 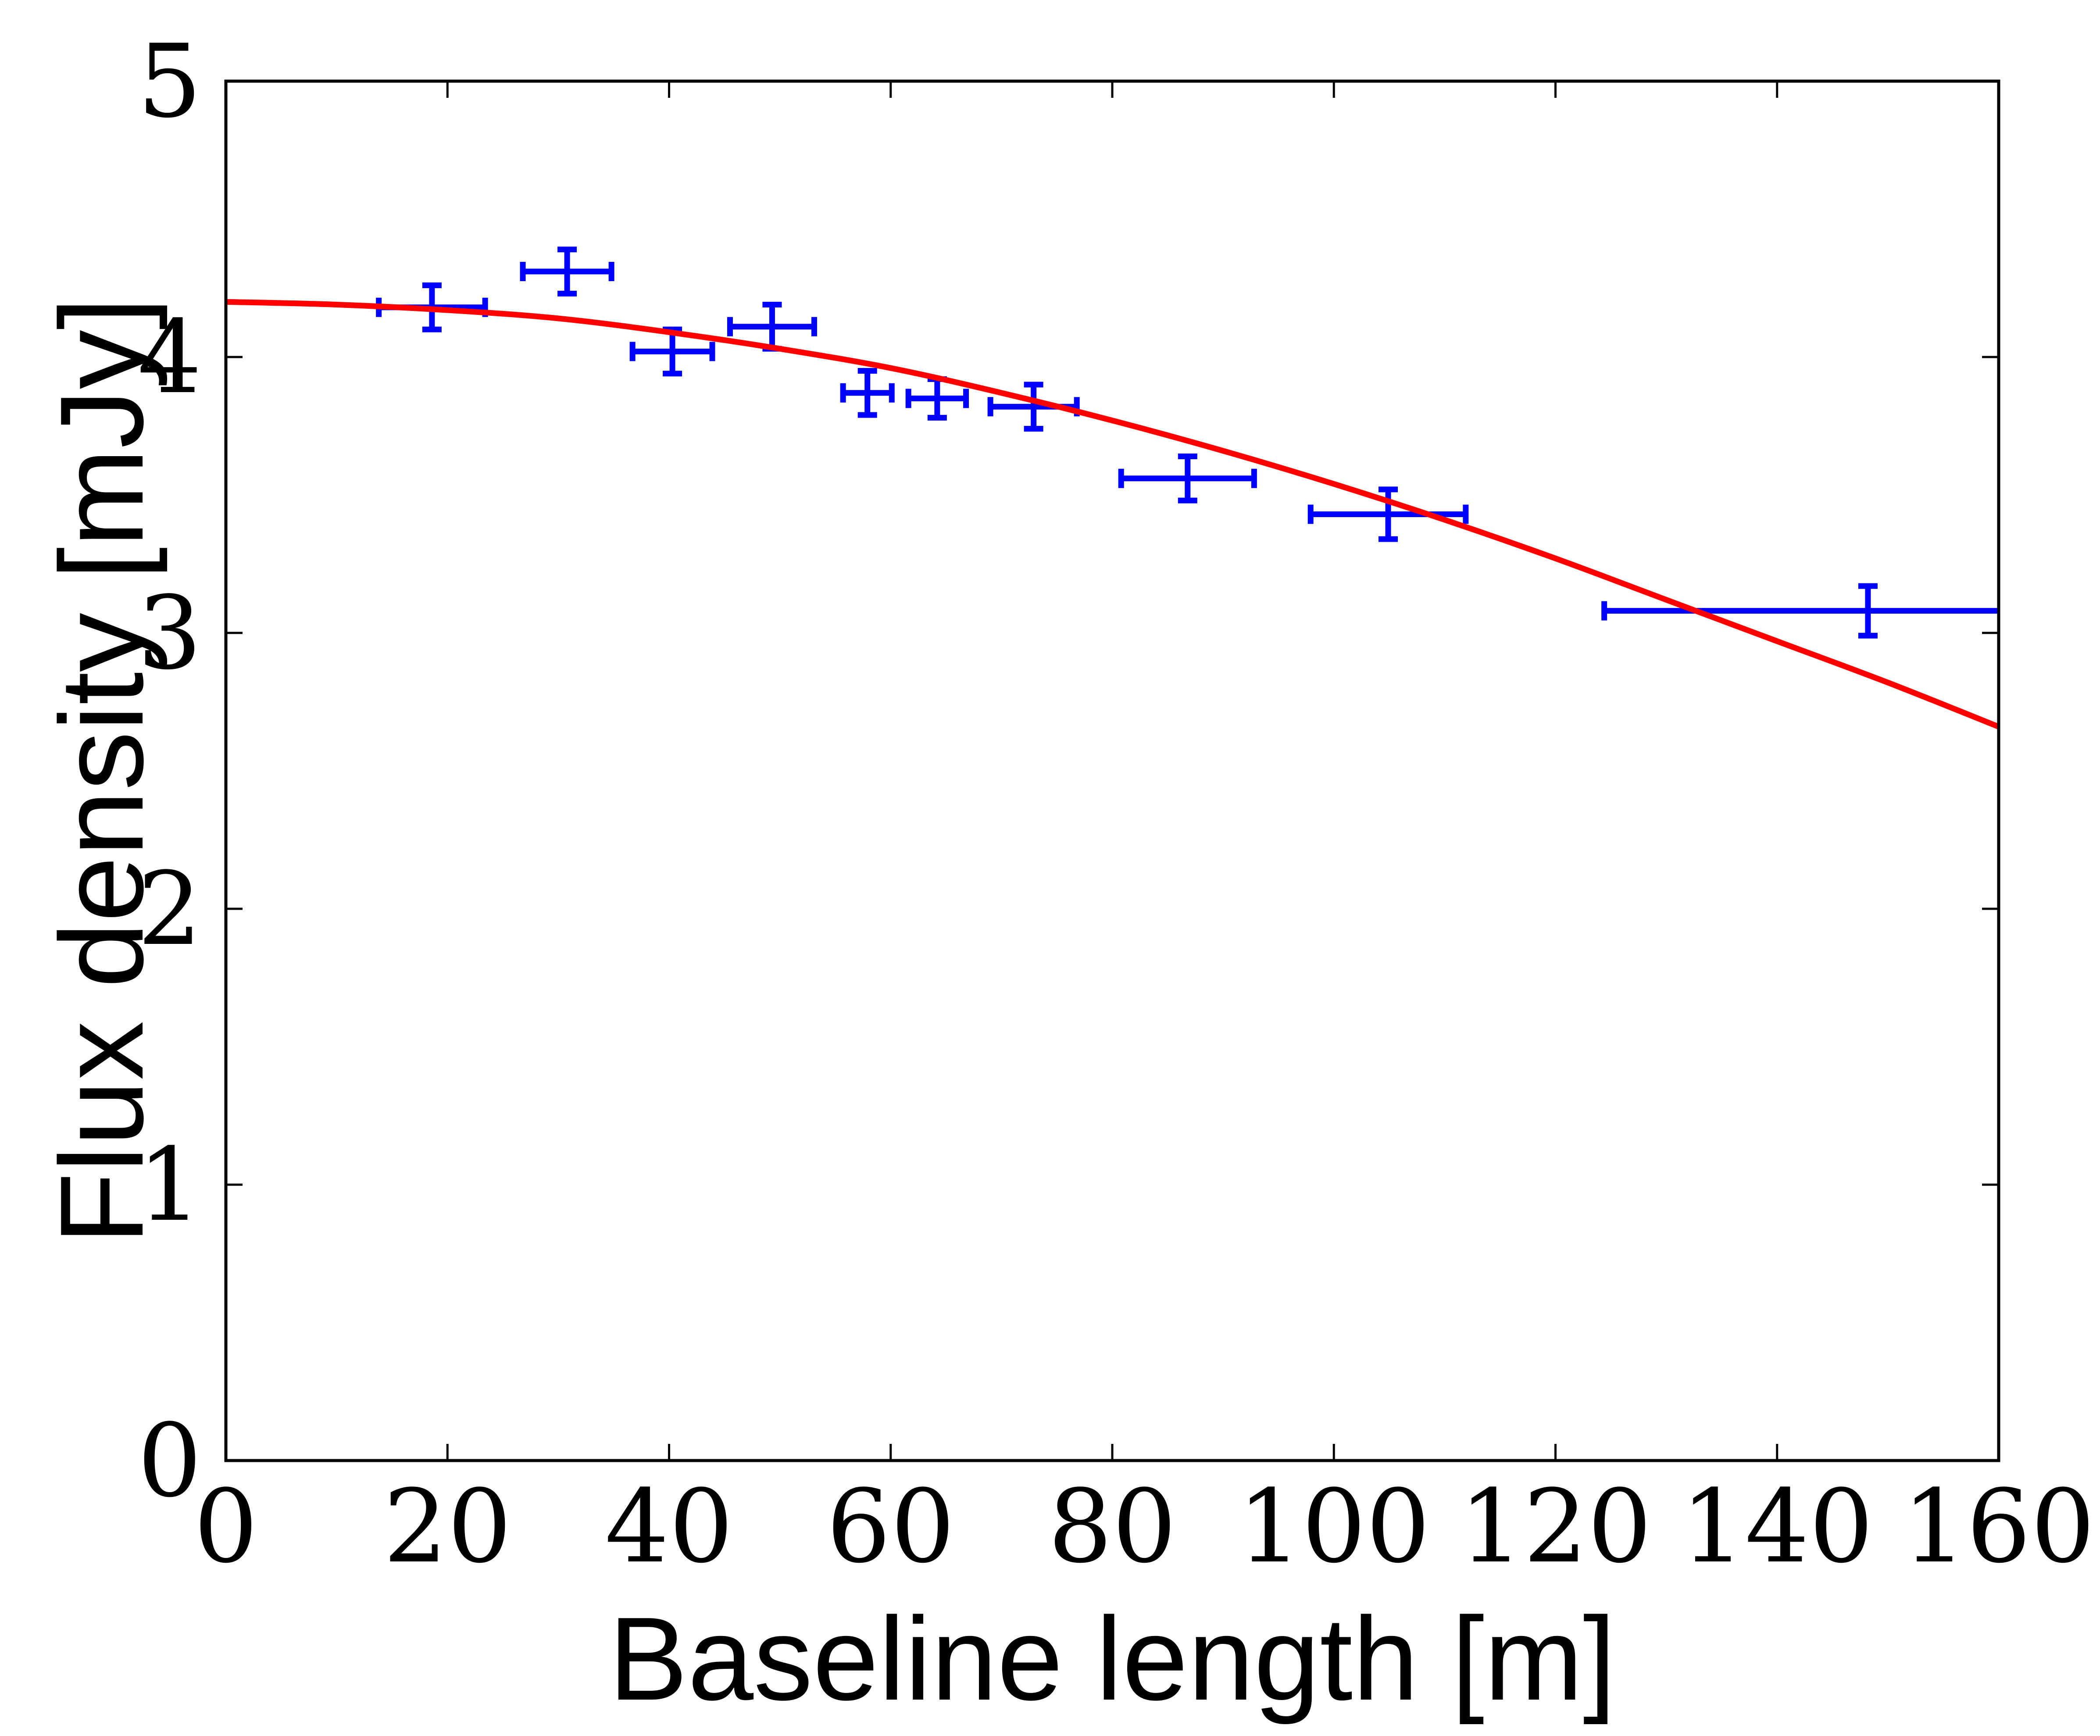 I want to click on x-tick-label: 40, so click(x=669, y=1527).